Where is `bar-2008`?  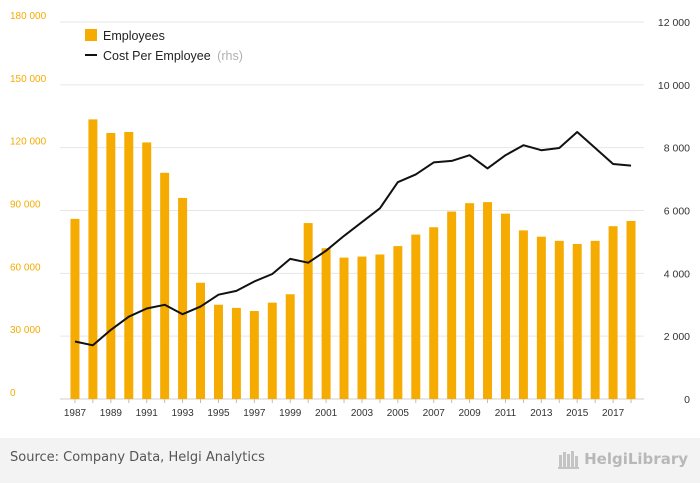
bar-2008 is located at coordinates (452, 305).